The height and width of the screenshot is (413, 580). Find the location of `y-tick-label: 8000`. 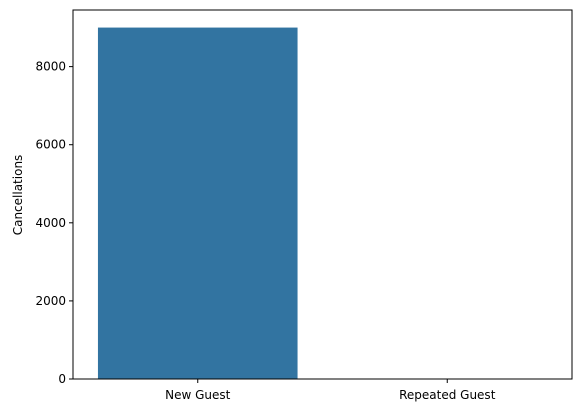

y-tick-label: 8000 is located at coordinates (50, 67).